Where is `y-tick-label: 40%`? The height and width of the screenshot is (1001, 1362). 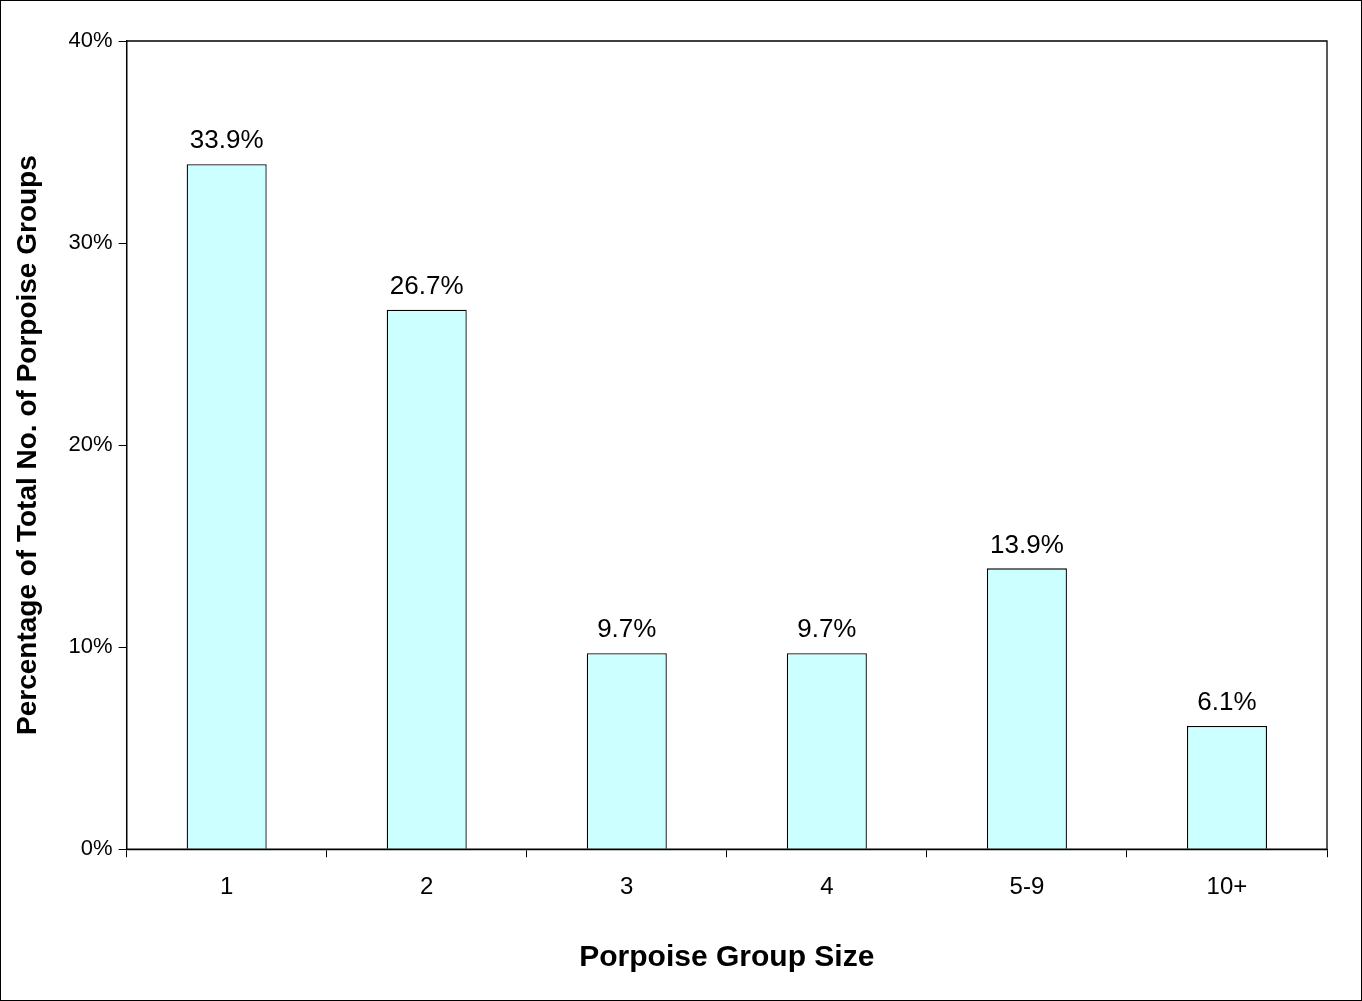 y-tick-label: 40% is located at coordinates (90, 40).